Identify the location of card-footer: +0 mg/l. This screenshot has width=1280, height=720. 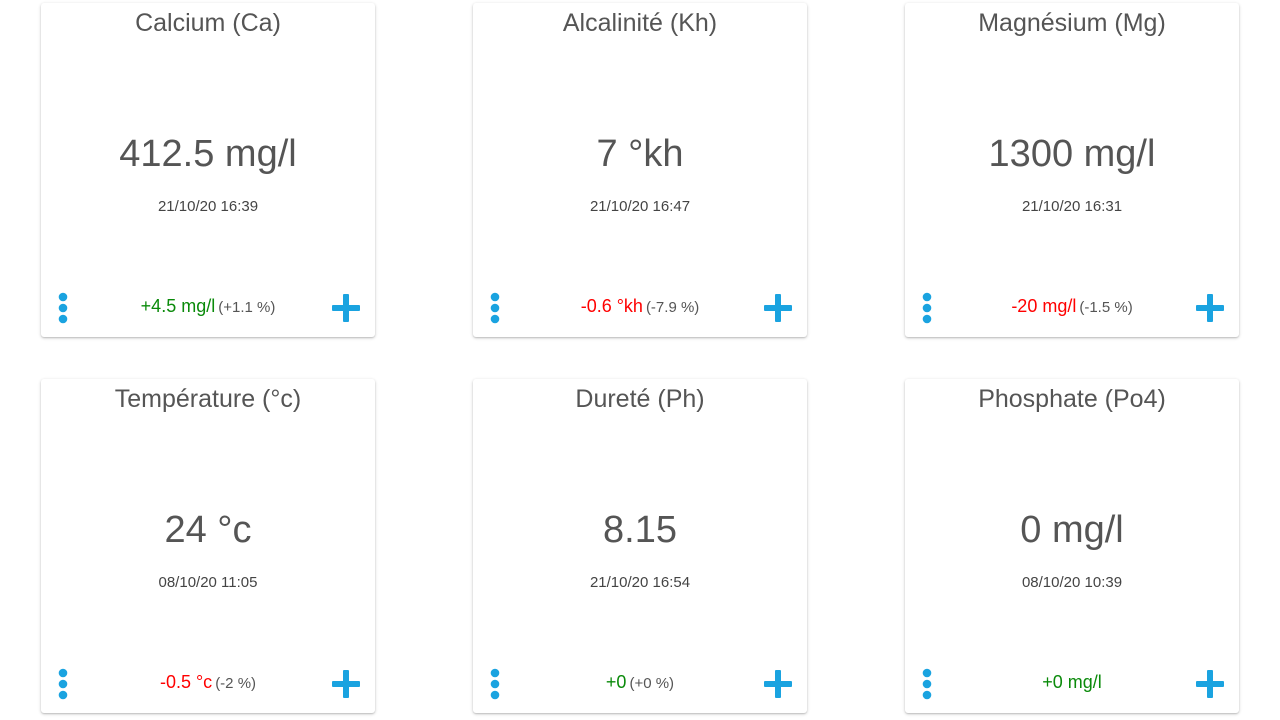
(1072, 683).